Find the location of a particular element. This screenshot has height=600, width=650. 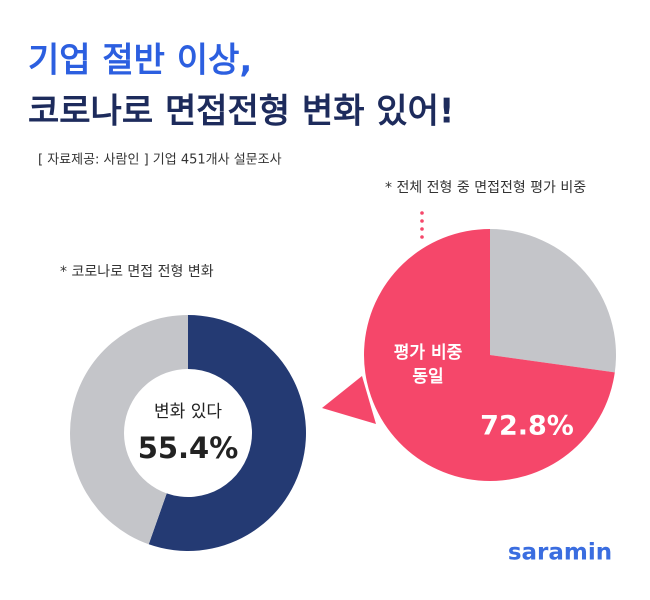

category-label: 변화 있다 is located at coordinates (188, 412).